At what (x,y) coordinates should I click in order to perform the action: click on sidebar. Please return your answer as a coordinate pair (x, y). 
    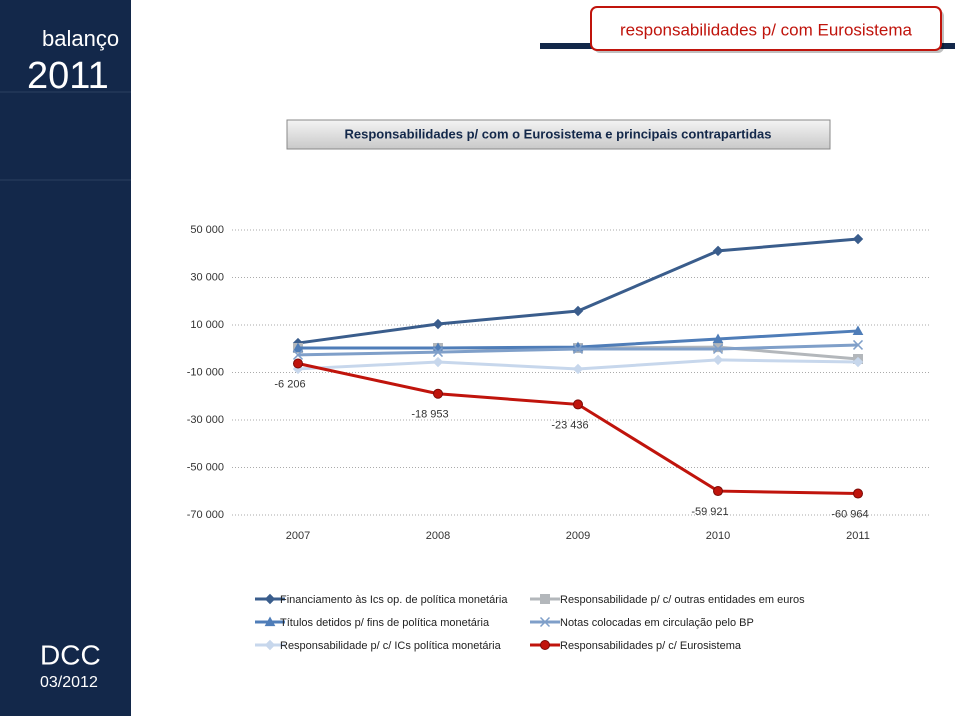
    Looking at the image, I should click on (65, 358).